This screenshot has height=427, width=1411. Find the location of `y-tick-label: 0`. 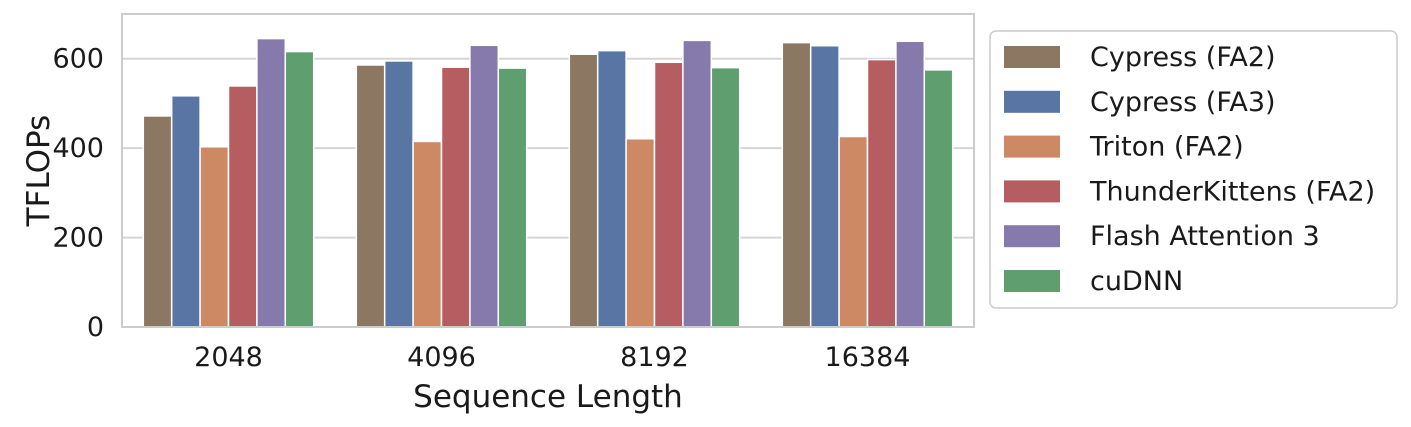

y-tick-label: 0 is located at coordinates (95, 327).